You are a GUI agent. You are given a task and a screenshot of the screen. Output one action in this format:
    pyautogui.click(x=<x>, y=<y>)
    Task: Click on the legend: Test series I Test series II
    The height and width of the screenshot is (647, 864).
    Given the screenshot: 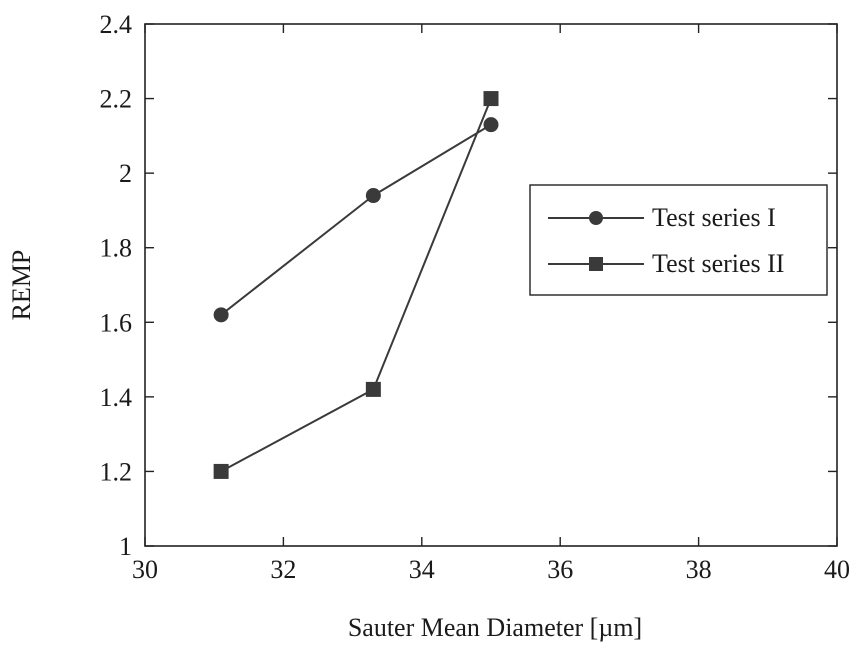 What is the action you would take?
    pyautogui.click(x=678, y=240)
    